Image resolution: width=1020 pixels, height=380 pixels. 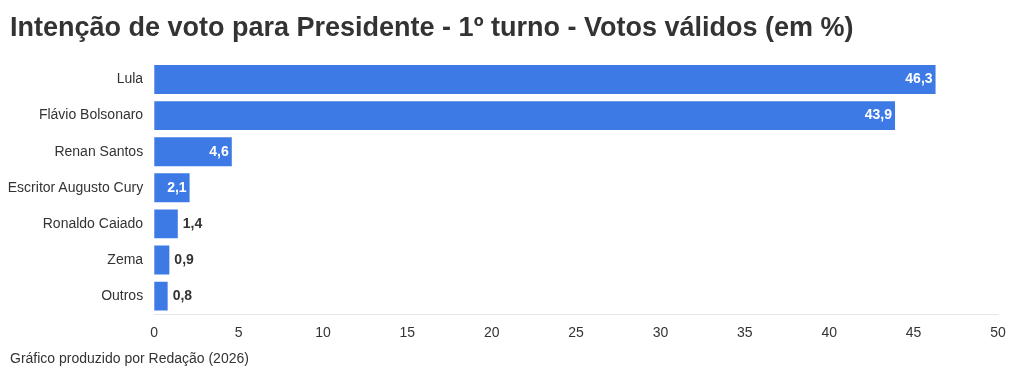 I want to click on x-tick-label: 25, so click(x=576, y=332).